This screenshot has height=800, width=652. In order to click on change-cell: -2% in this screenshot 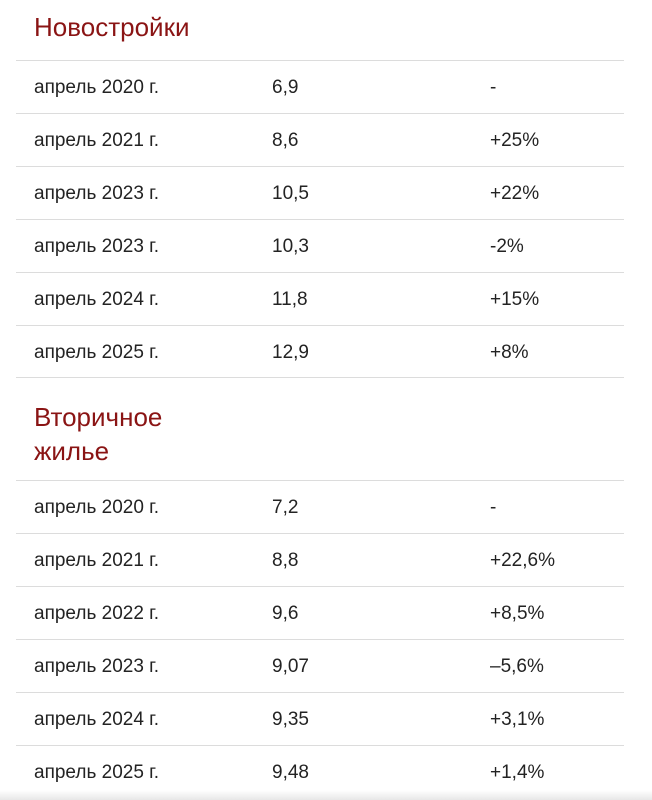, I will do `click(507, 246)`.